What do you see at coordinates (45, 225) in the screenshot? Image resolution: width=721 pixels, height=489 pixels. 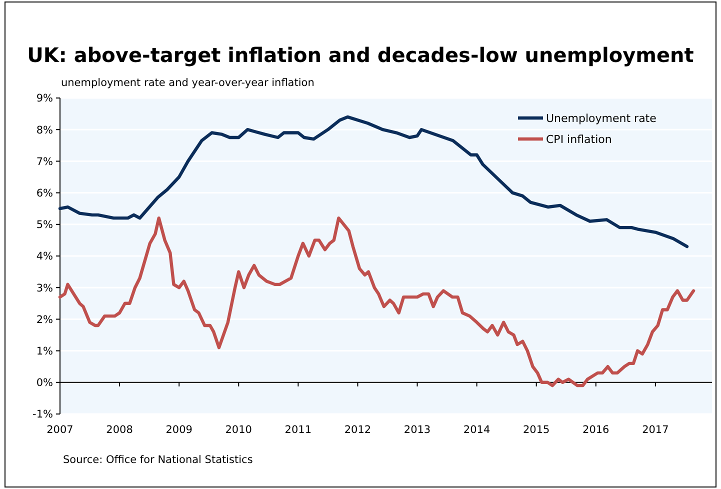 I see `y-tick-label: 5%` at bounding box center [45, 225].